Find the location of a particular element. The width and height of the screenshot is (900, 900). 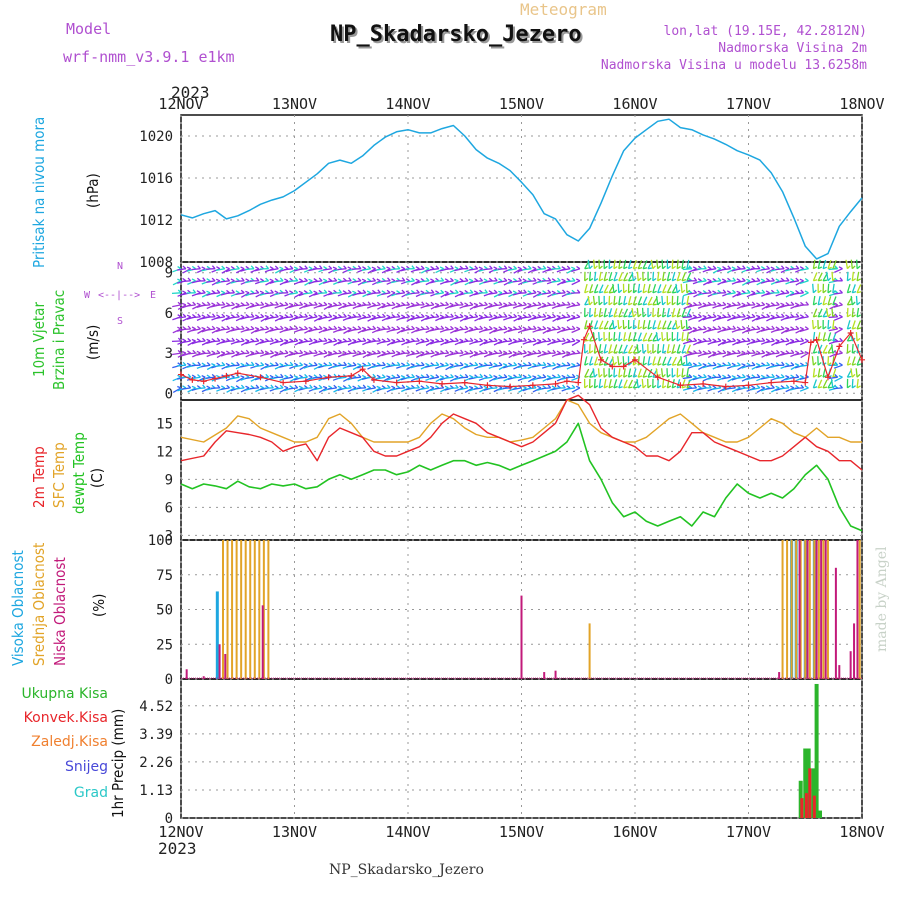

low-cloud-bar is located at coordinates (544, 675).